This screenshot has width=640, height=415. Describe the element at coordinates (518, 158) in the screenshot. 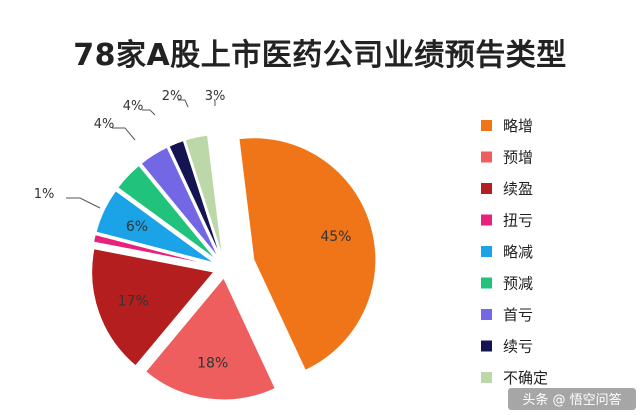

I see `legend-label: 预增` at that location.